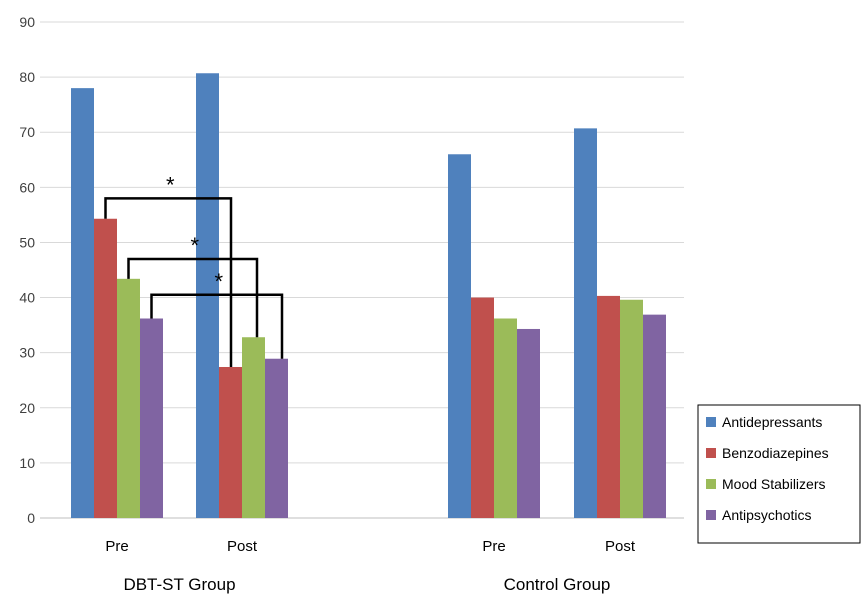 The image size is (864, 596). Describe the element at coordinates (27, 77) in the screenshot. I see `y-tick-label: 80` at that location.